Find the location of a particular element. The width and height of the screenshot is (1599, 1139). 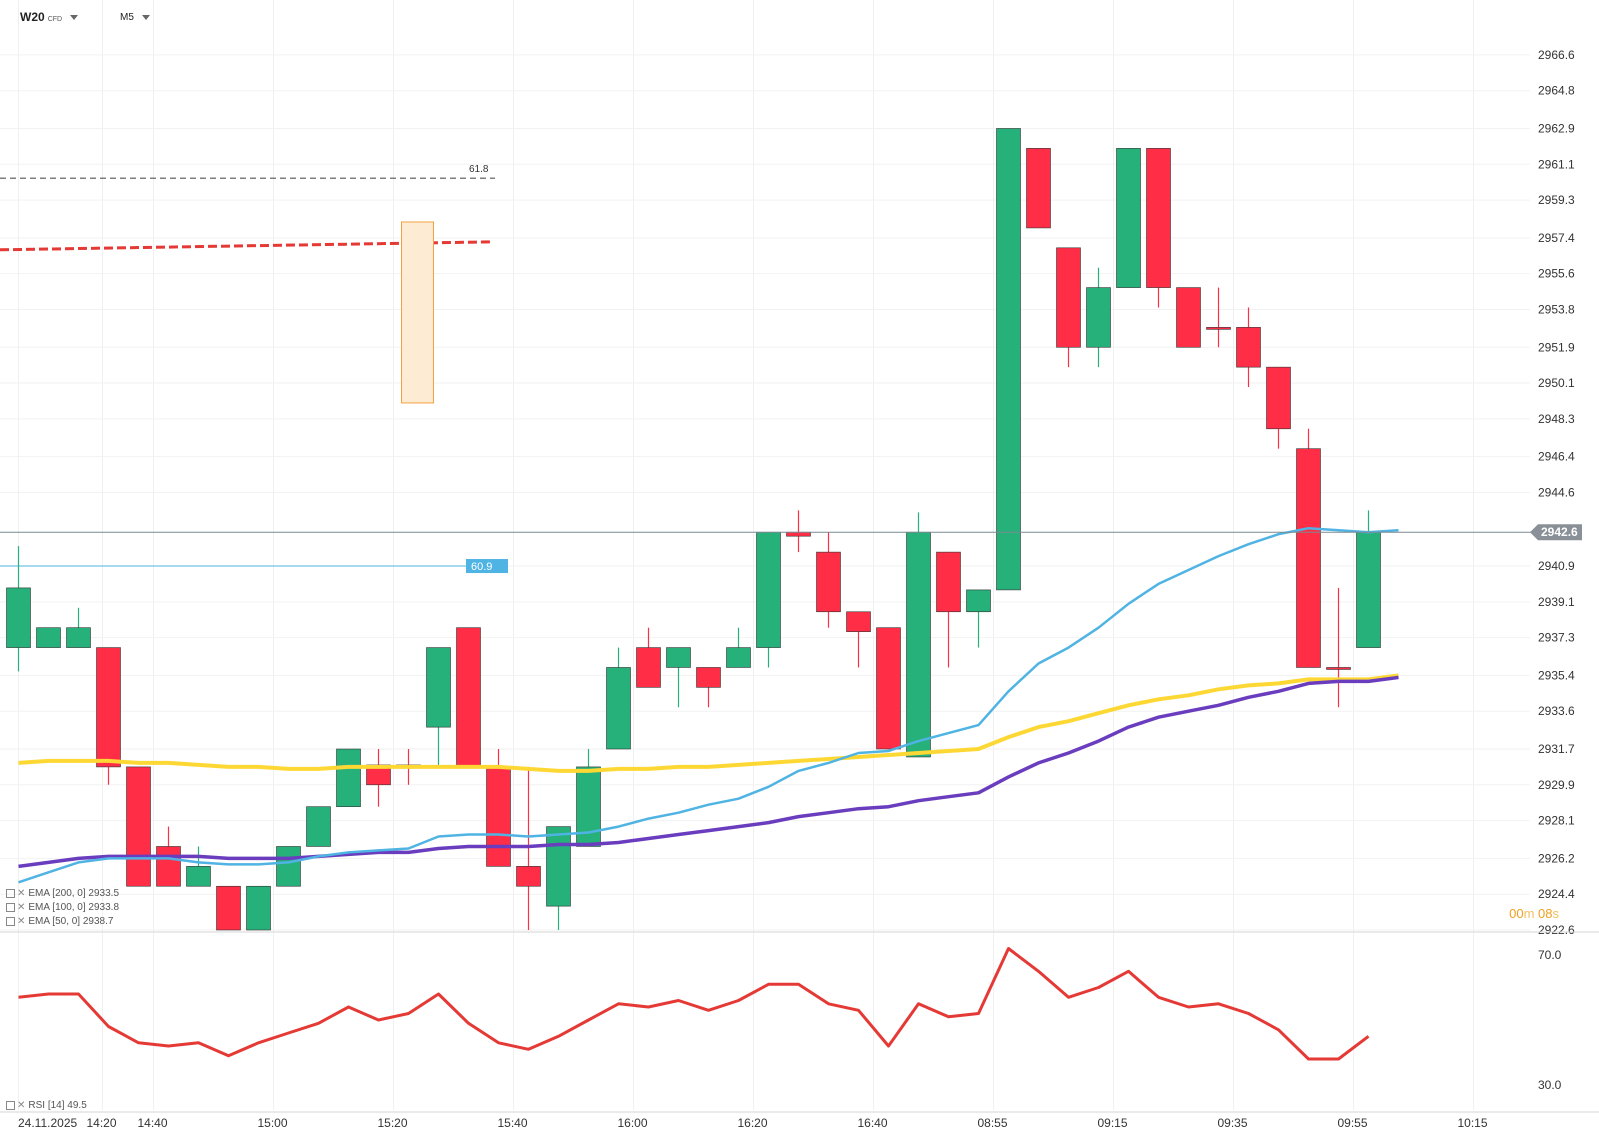

x-tick-label: 14:40 is located at coordinates (153, 1123).